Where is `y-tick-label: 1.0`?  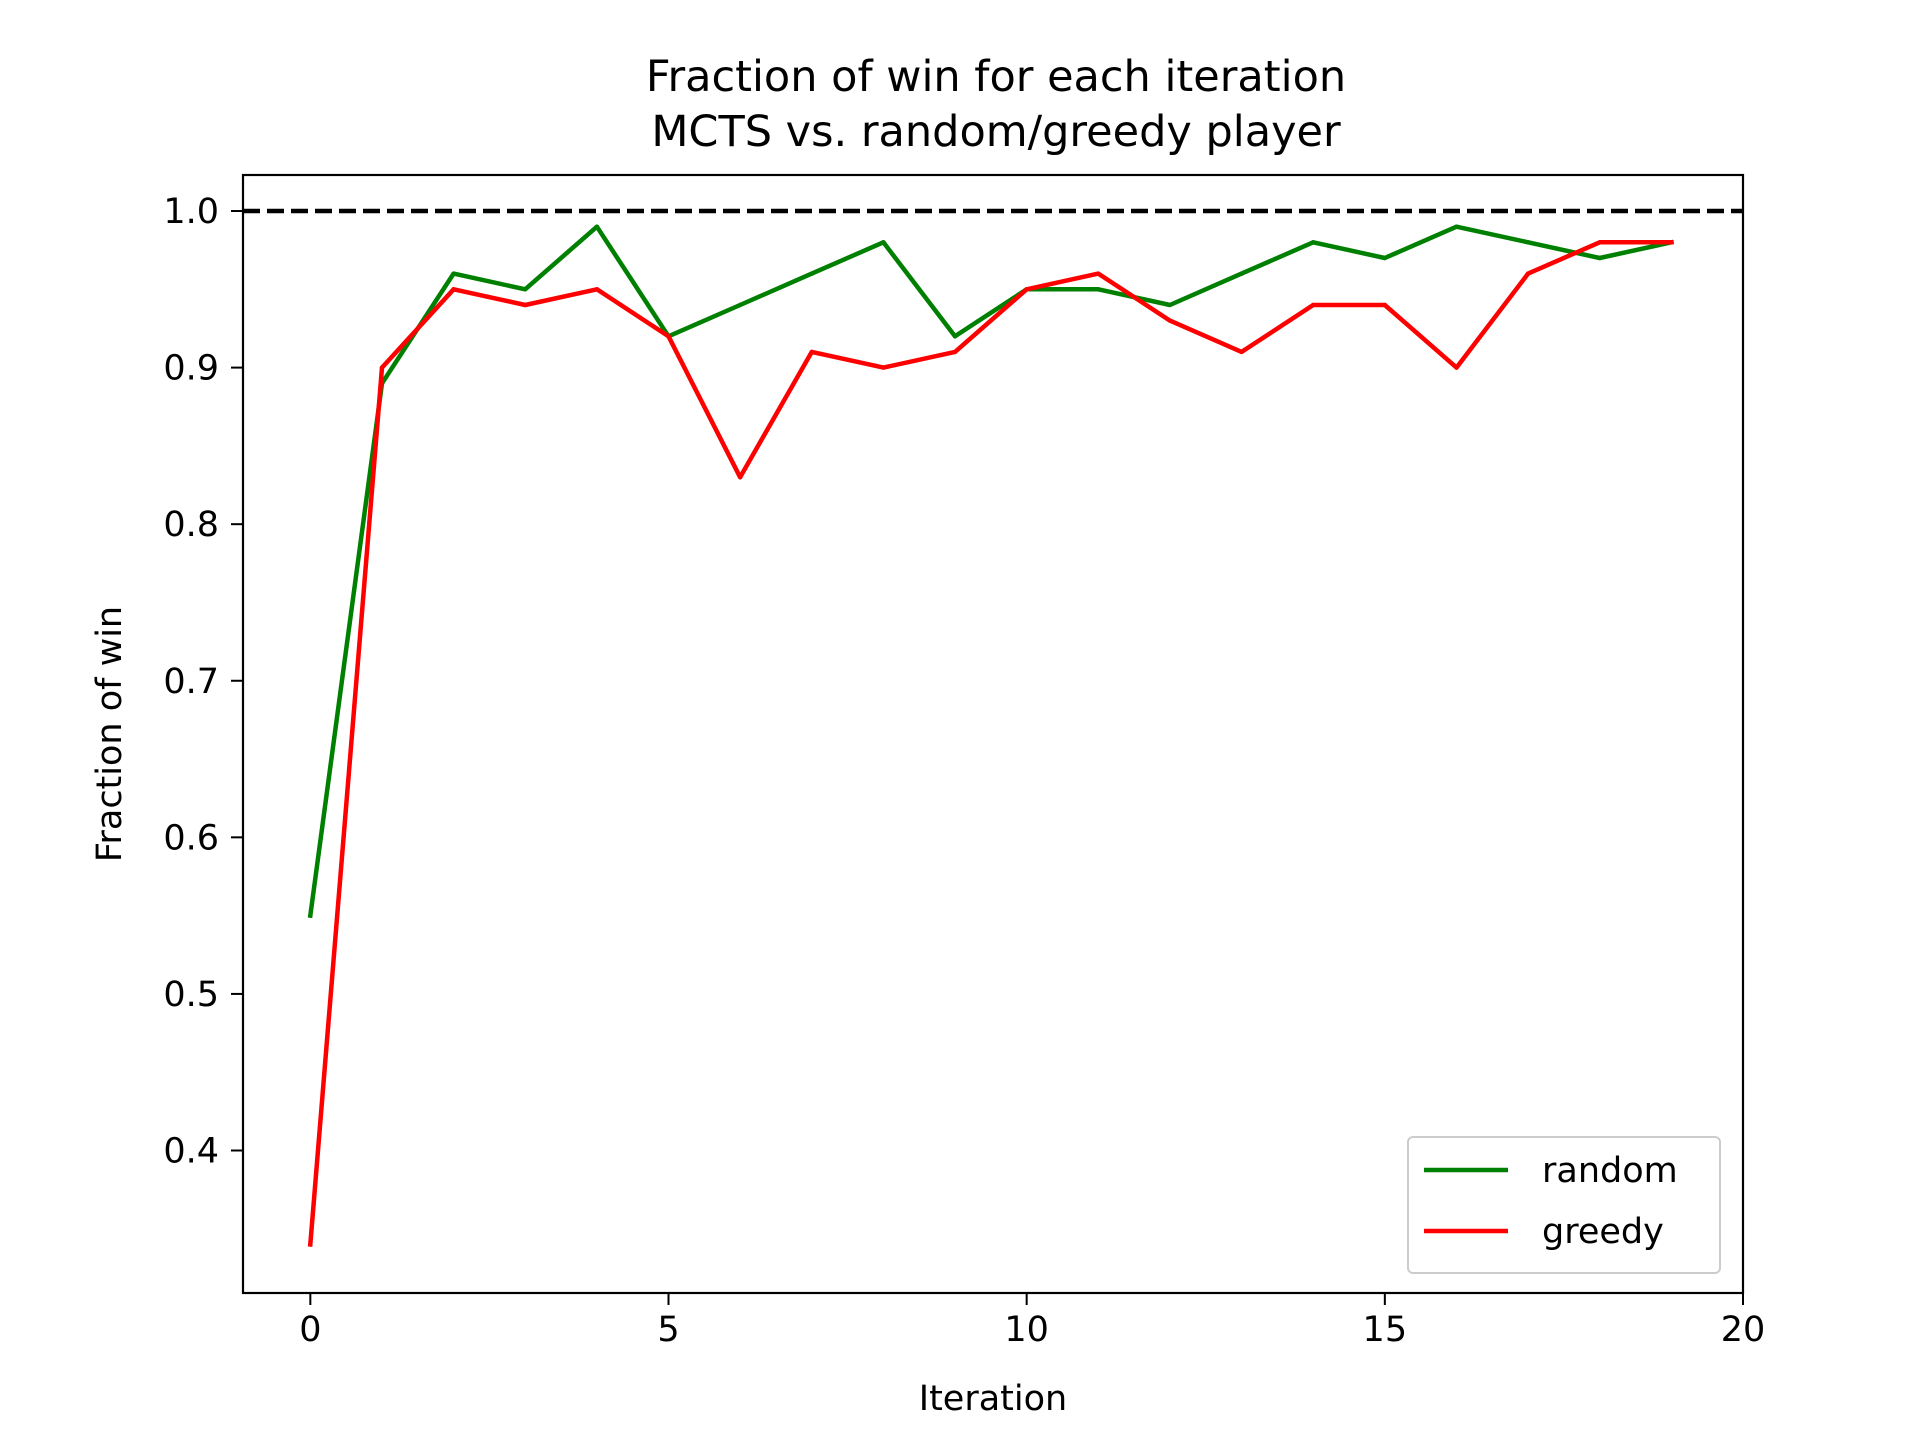 y-tick-label: 1.0 is located at coordinates (191, 212).